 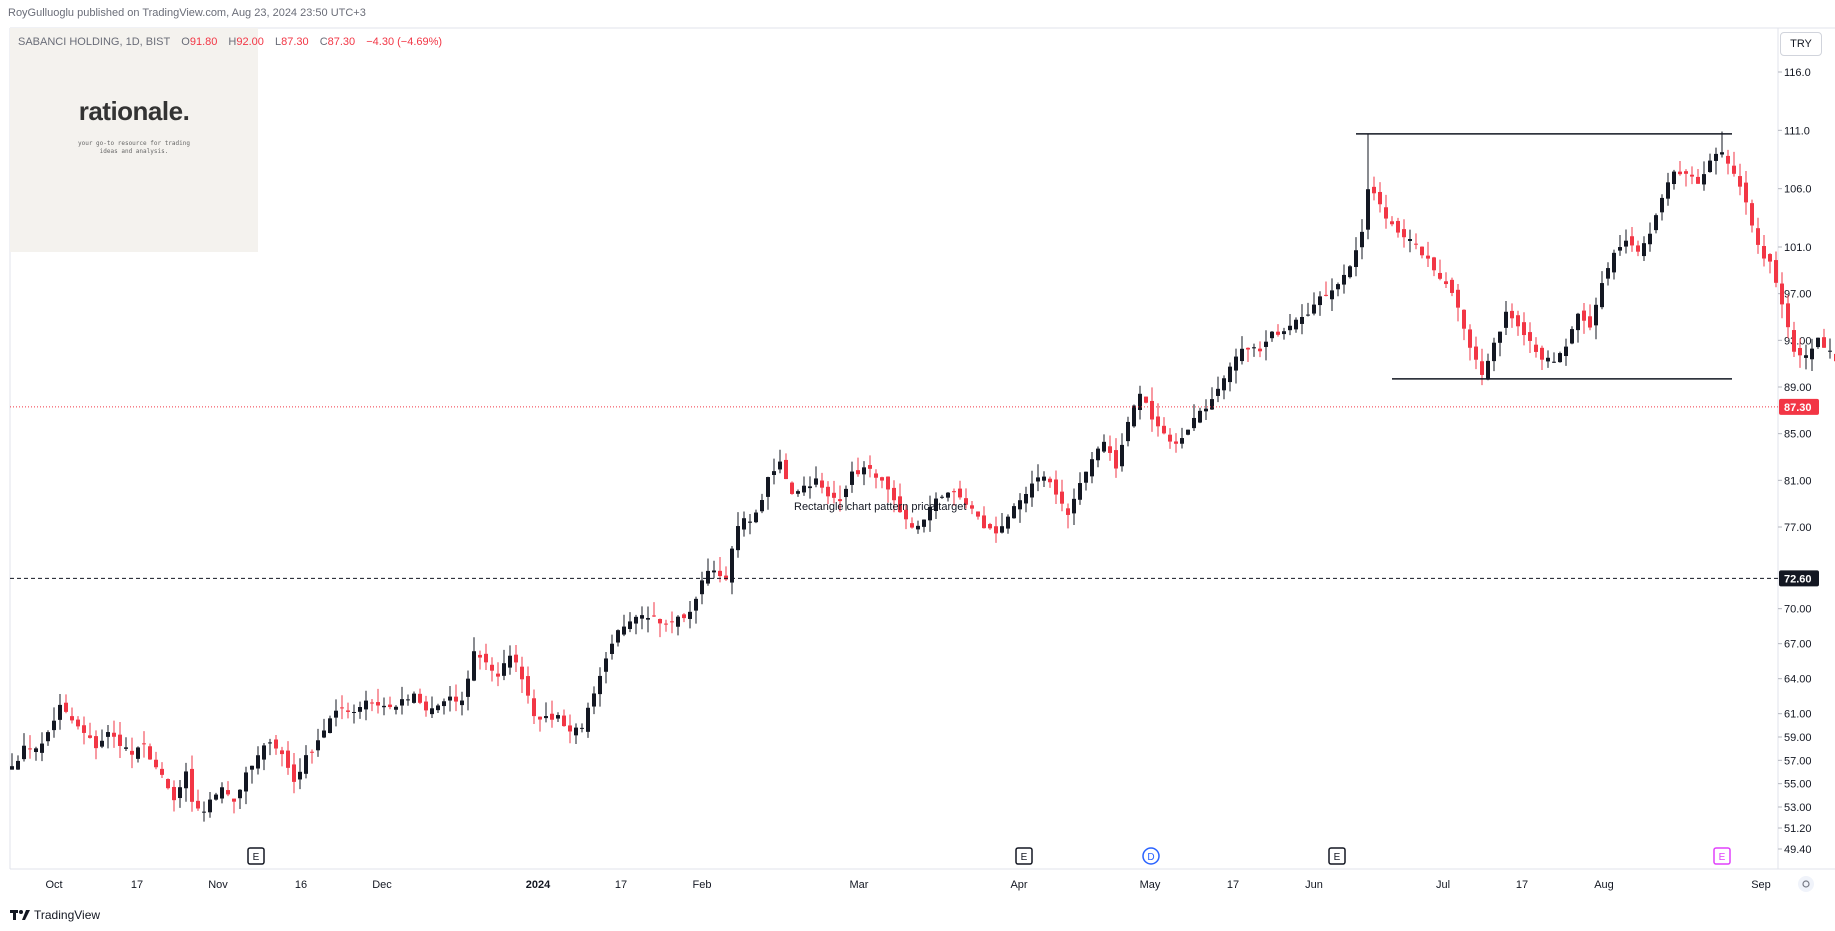 What do you see at coordinates (1798, 715) in the screenshot?
I see `price-tick-label: 61.00` at bounding box center [1798, 715].